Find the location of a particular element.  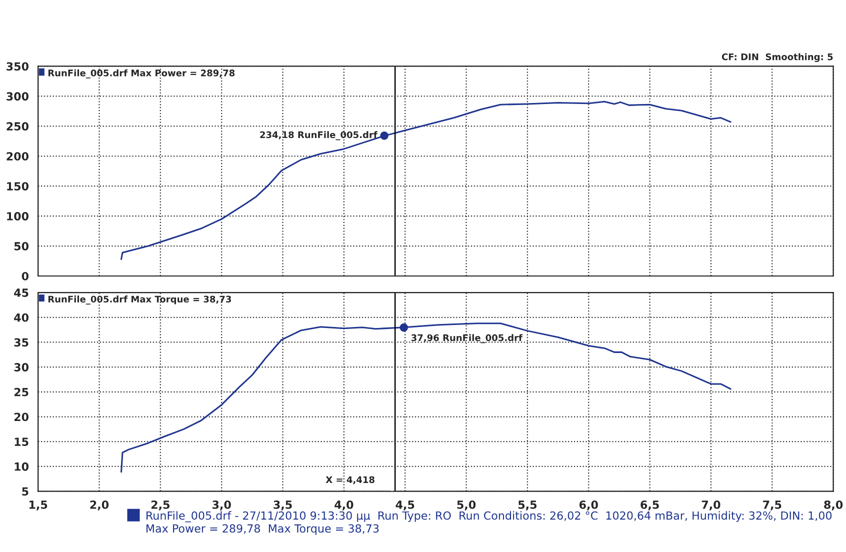

annotation: 234,18 RunFile_005.drf is located at coordinates (319, 135).